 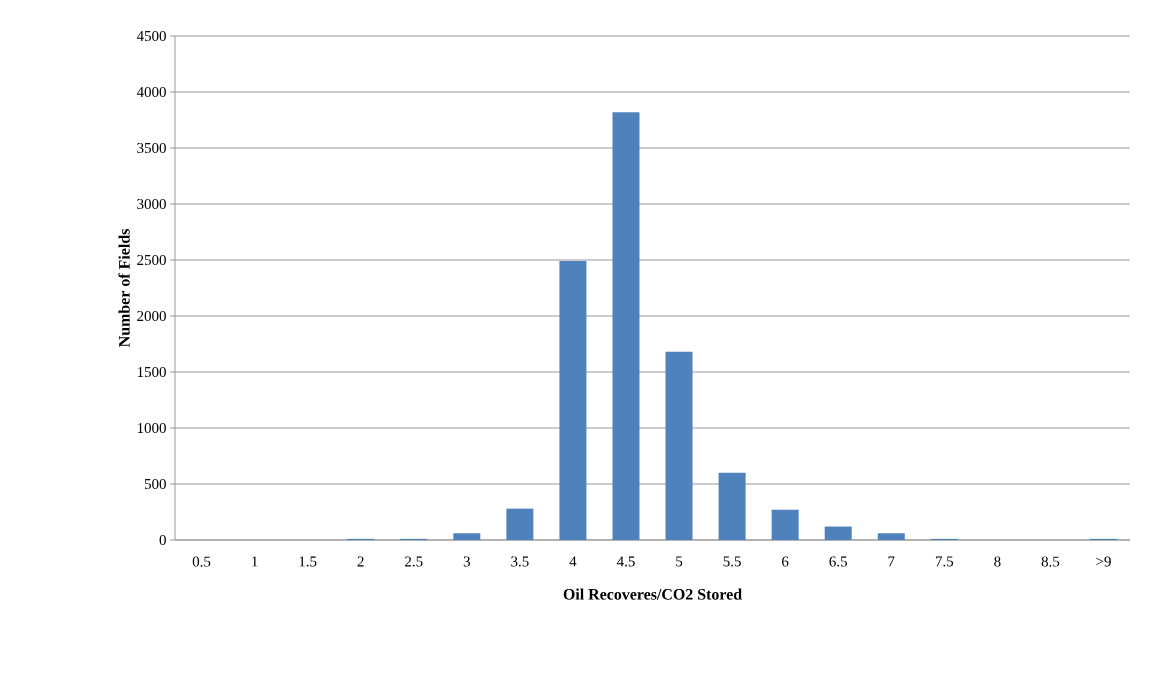 What do you see at coordinates (679, 561) in the screenshot?
I see `x-tick-label: 5` at bounding box center [679, 561].